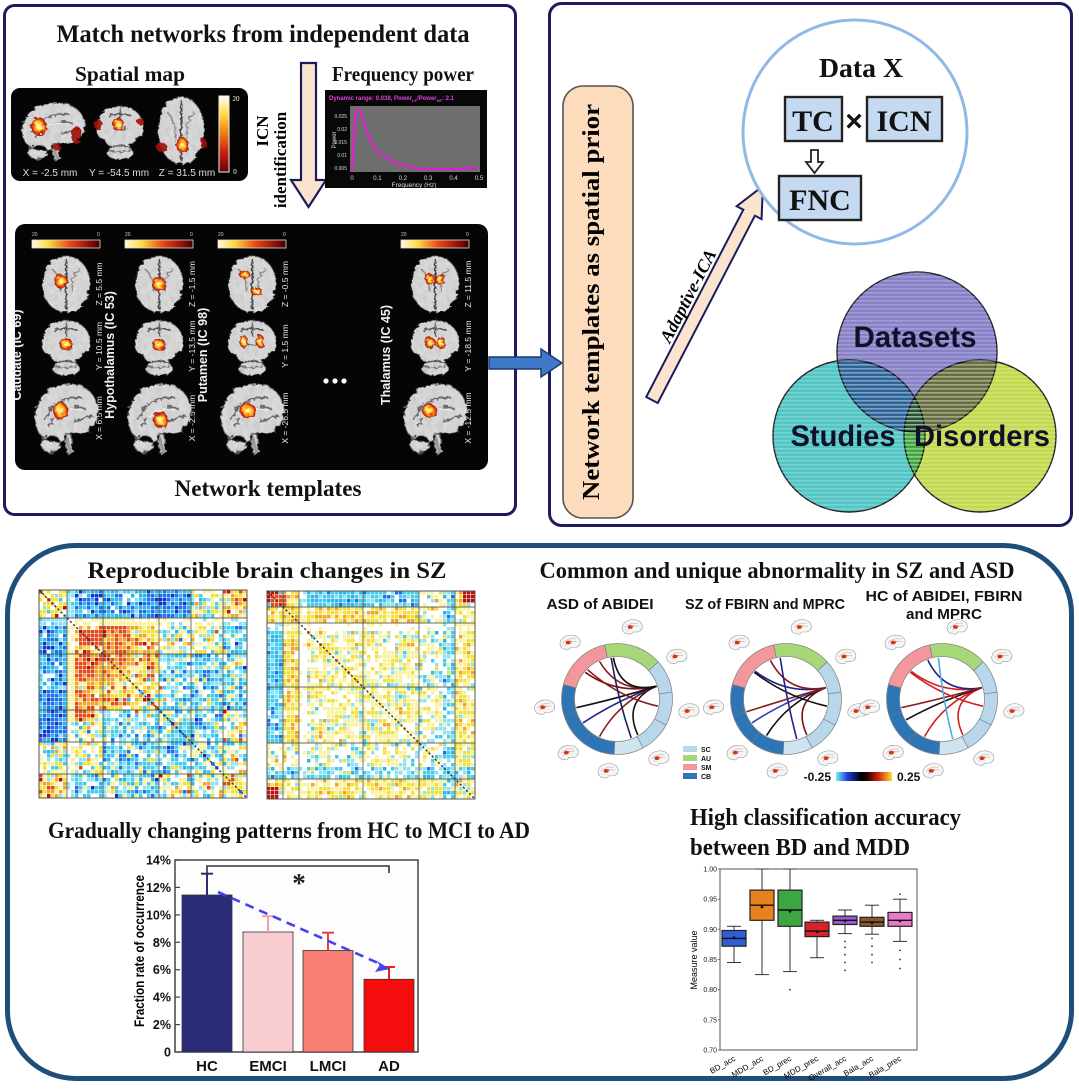  I want to click on svg-text: 2%, so click(162, 1025).